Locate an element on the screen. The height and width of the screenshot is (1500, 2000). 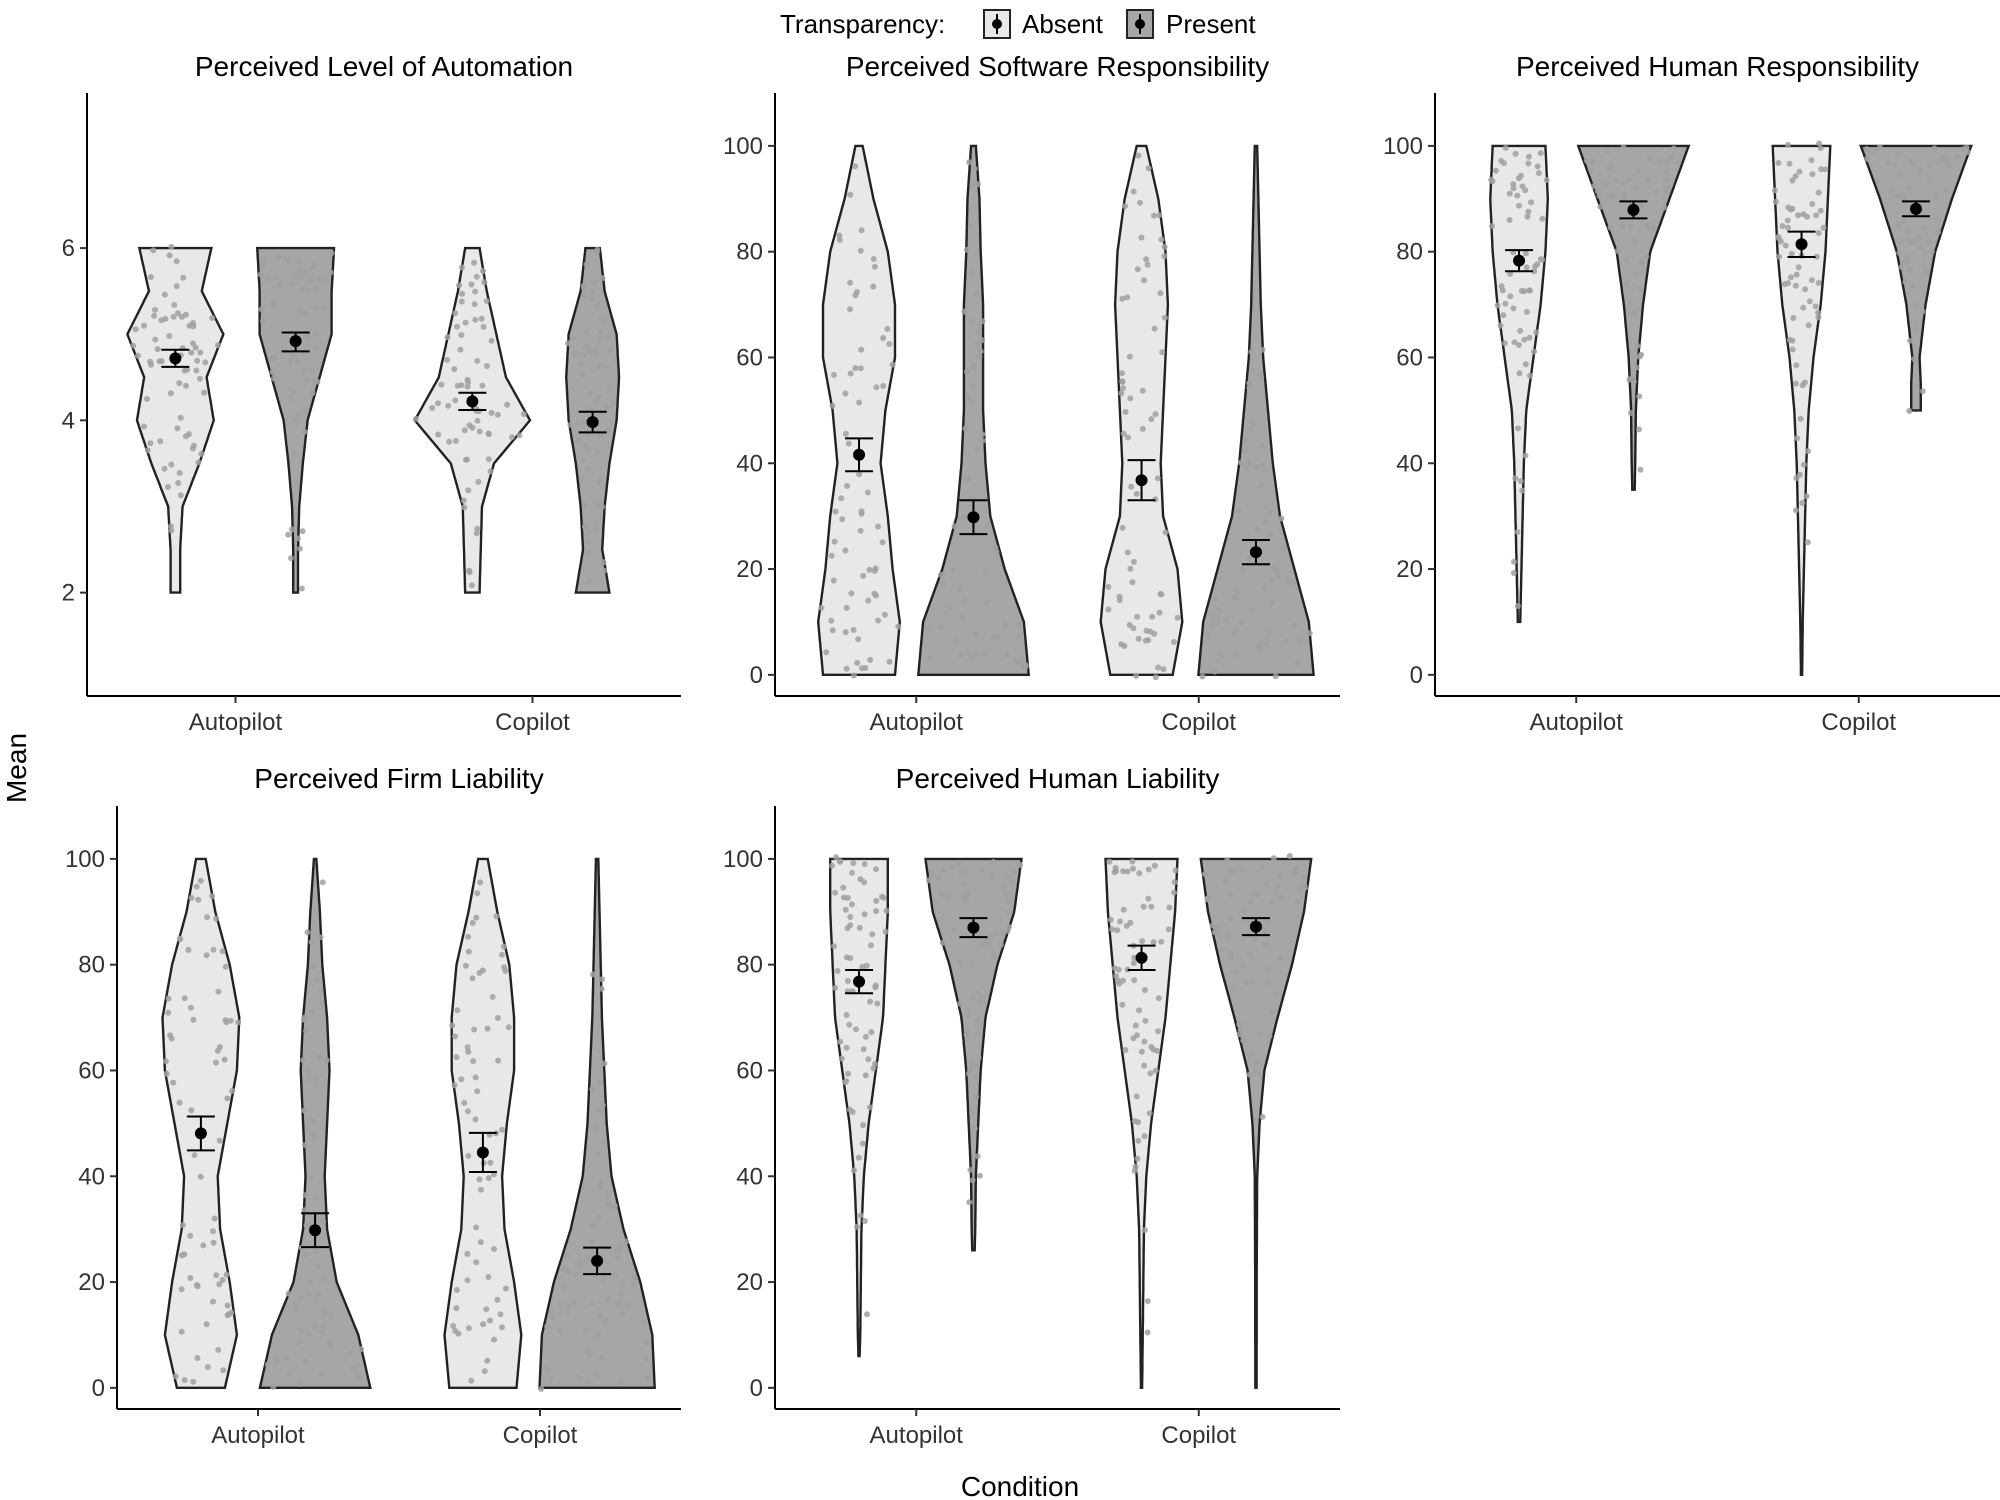
mean-point is located at coordinates (482, 1152).